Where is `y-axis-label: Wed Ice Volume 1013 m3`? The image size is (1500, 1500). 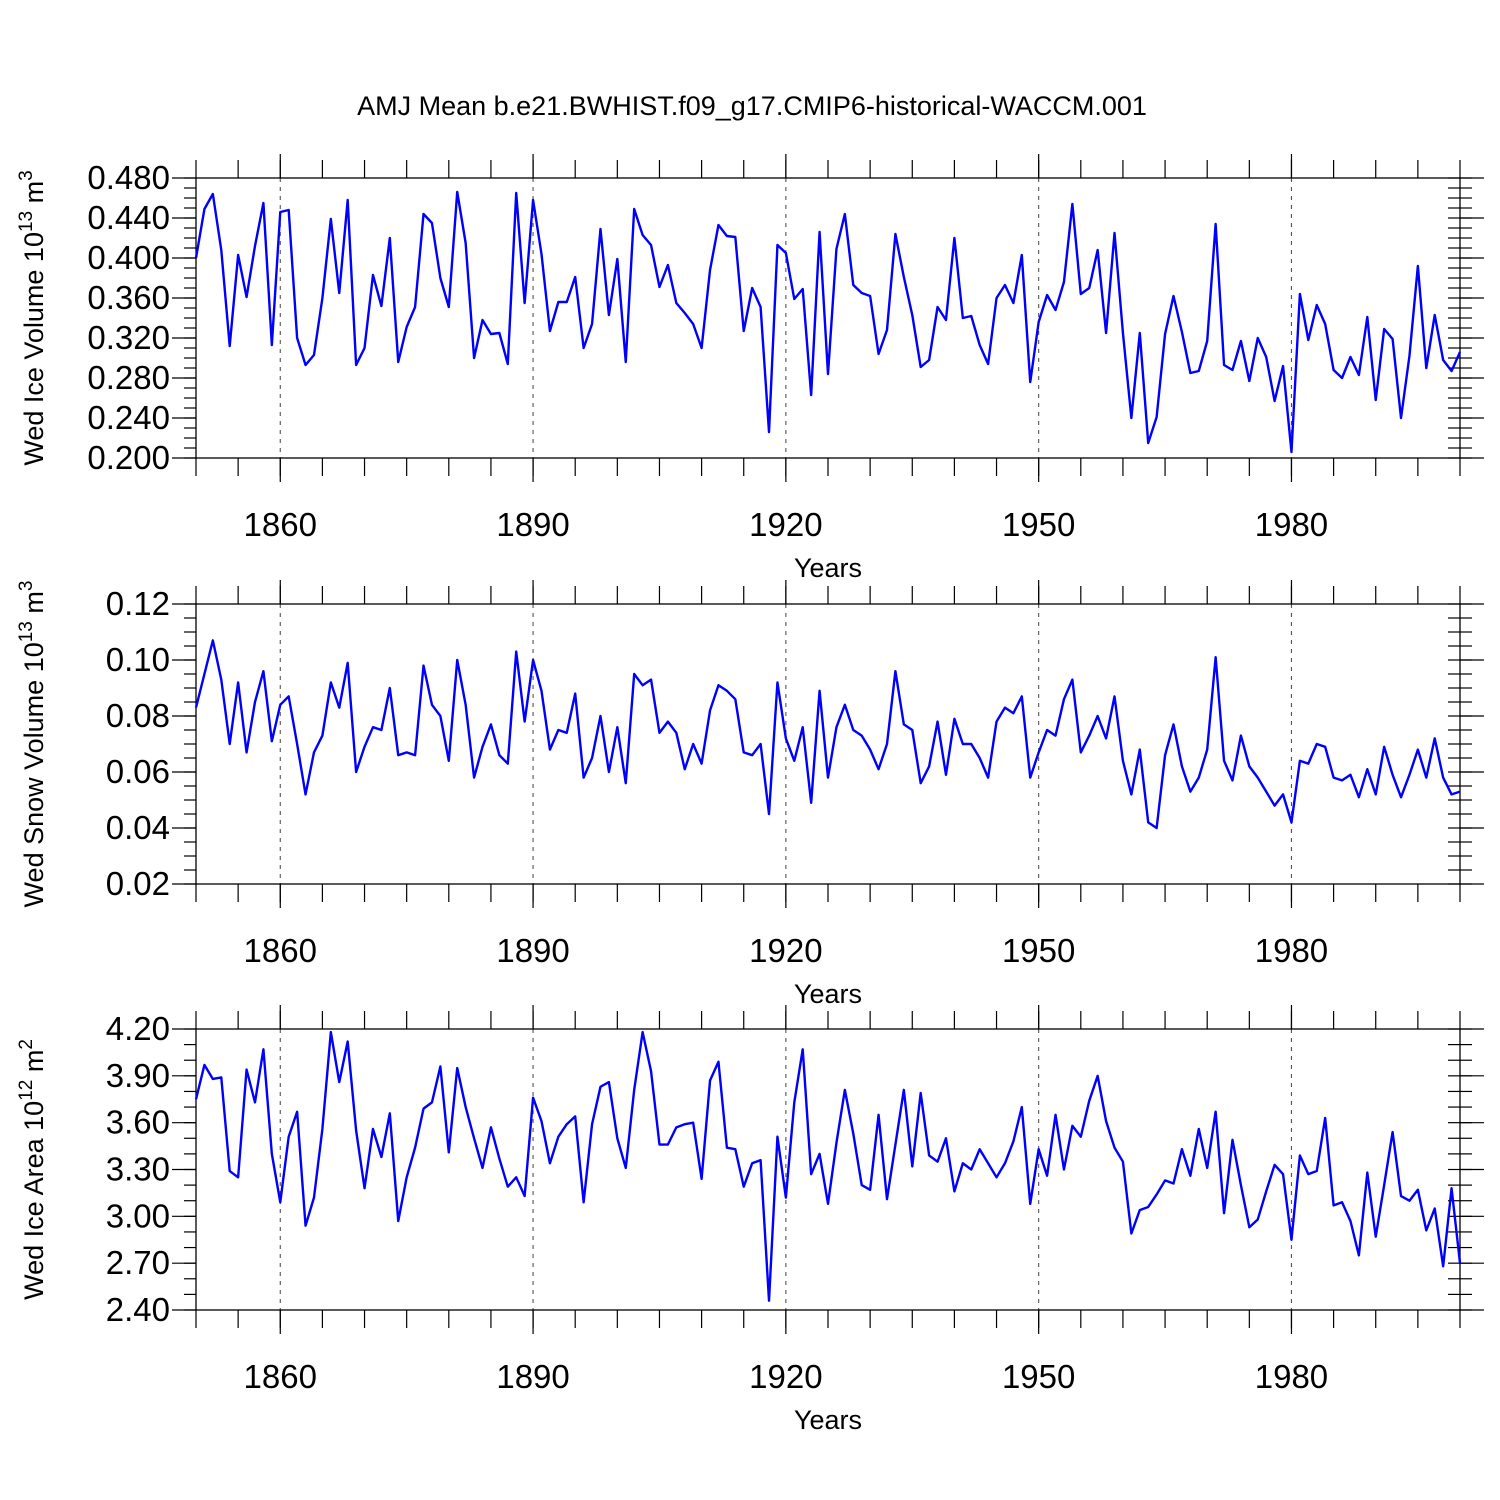 y-axis-label: Wed Ice Volume 1013 m3 is located at coordinates (32, 317).